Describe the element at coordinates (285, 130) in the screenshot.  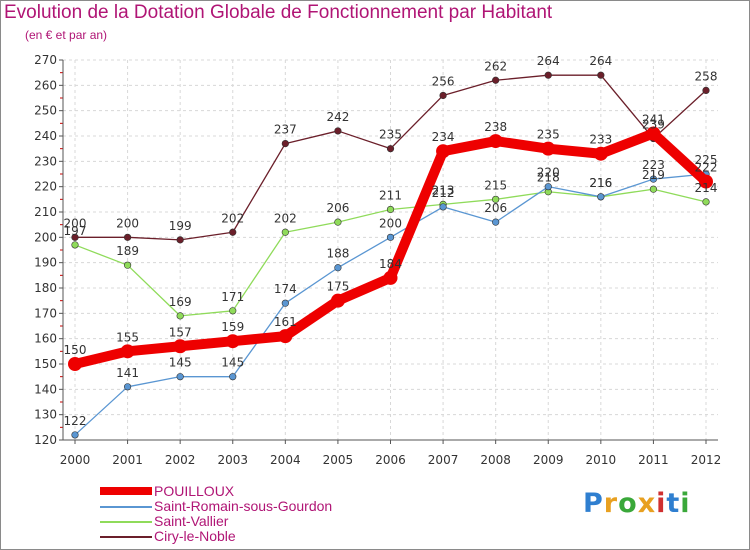
I see `data-label-ciry-le-noble: 237` at that location.